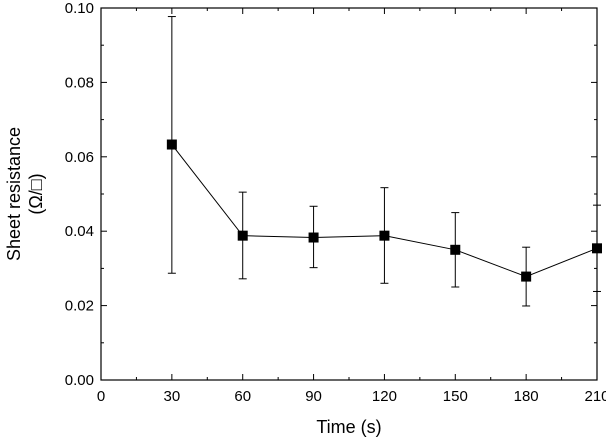 The image size is (606, 443). I want to click on y-tick-label: 0.08, so click(79, 82).